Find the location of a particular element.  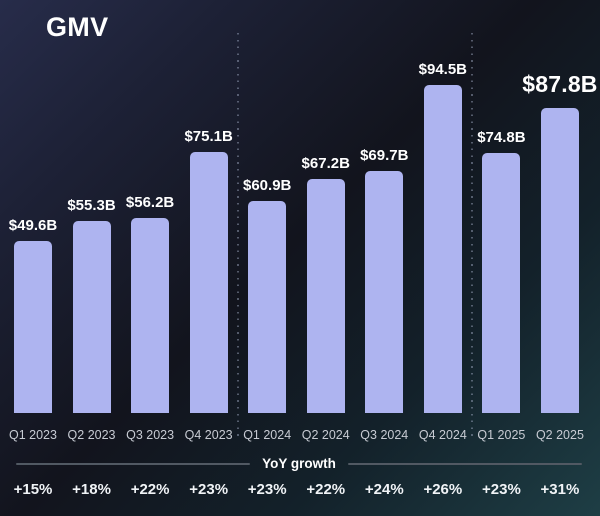

bar-value-label: $69.7B is located at coordinates (384, 155).